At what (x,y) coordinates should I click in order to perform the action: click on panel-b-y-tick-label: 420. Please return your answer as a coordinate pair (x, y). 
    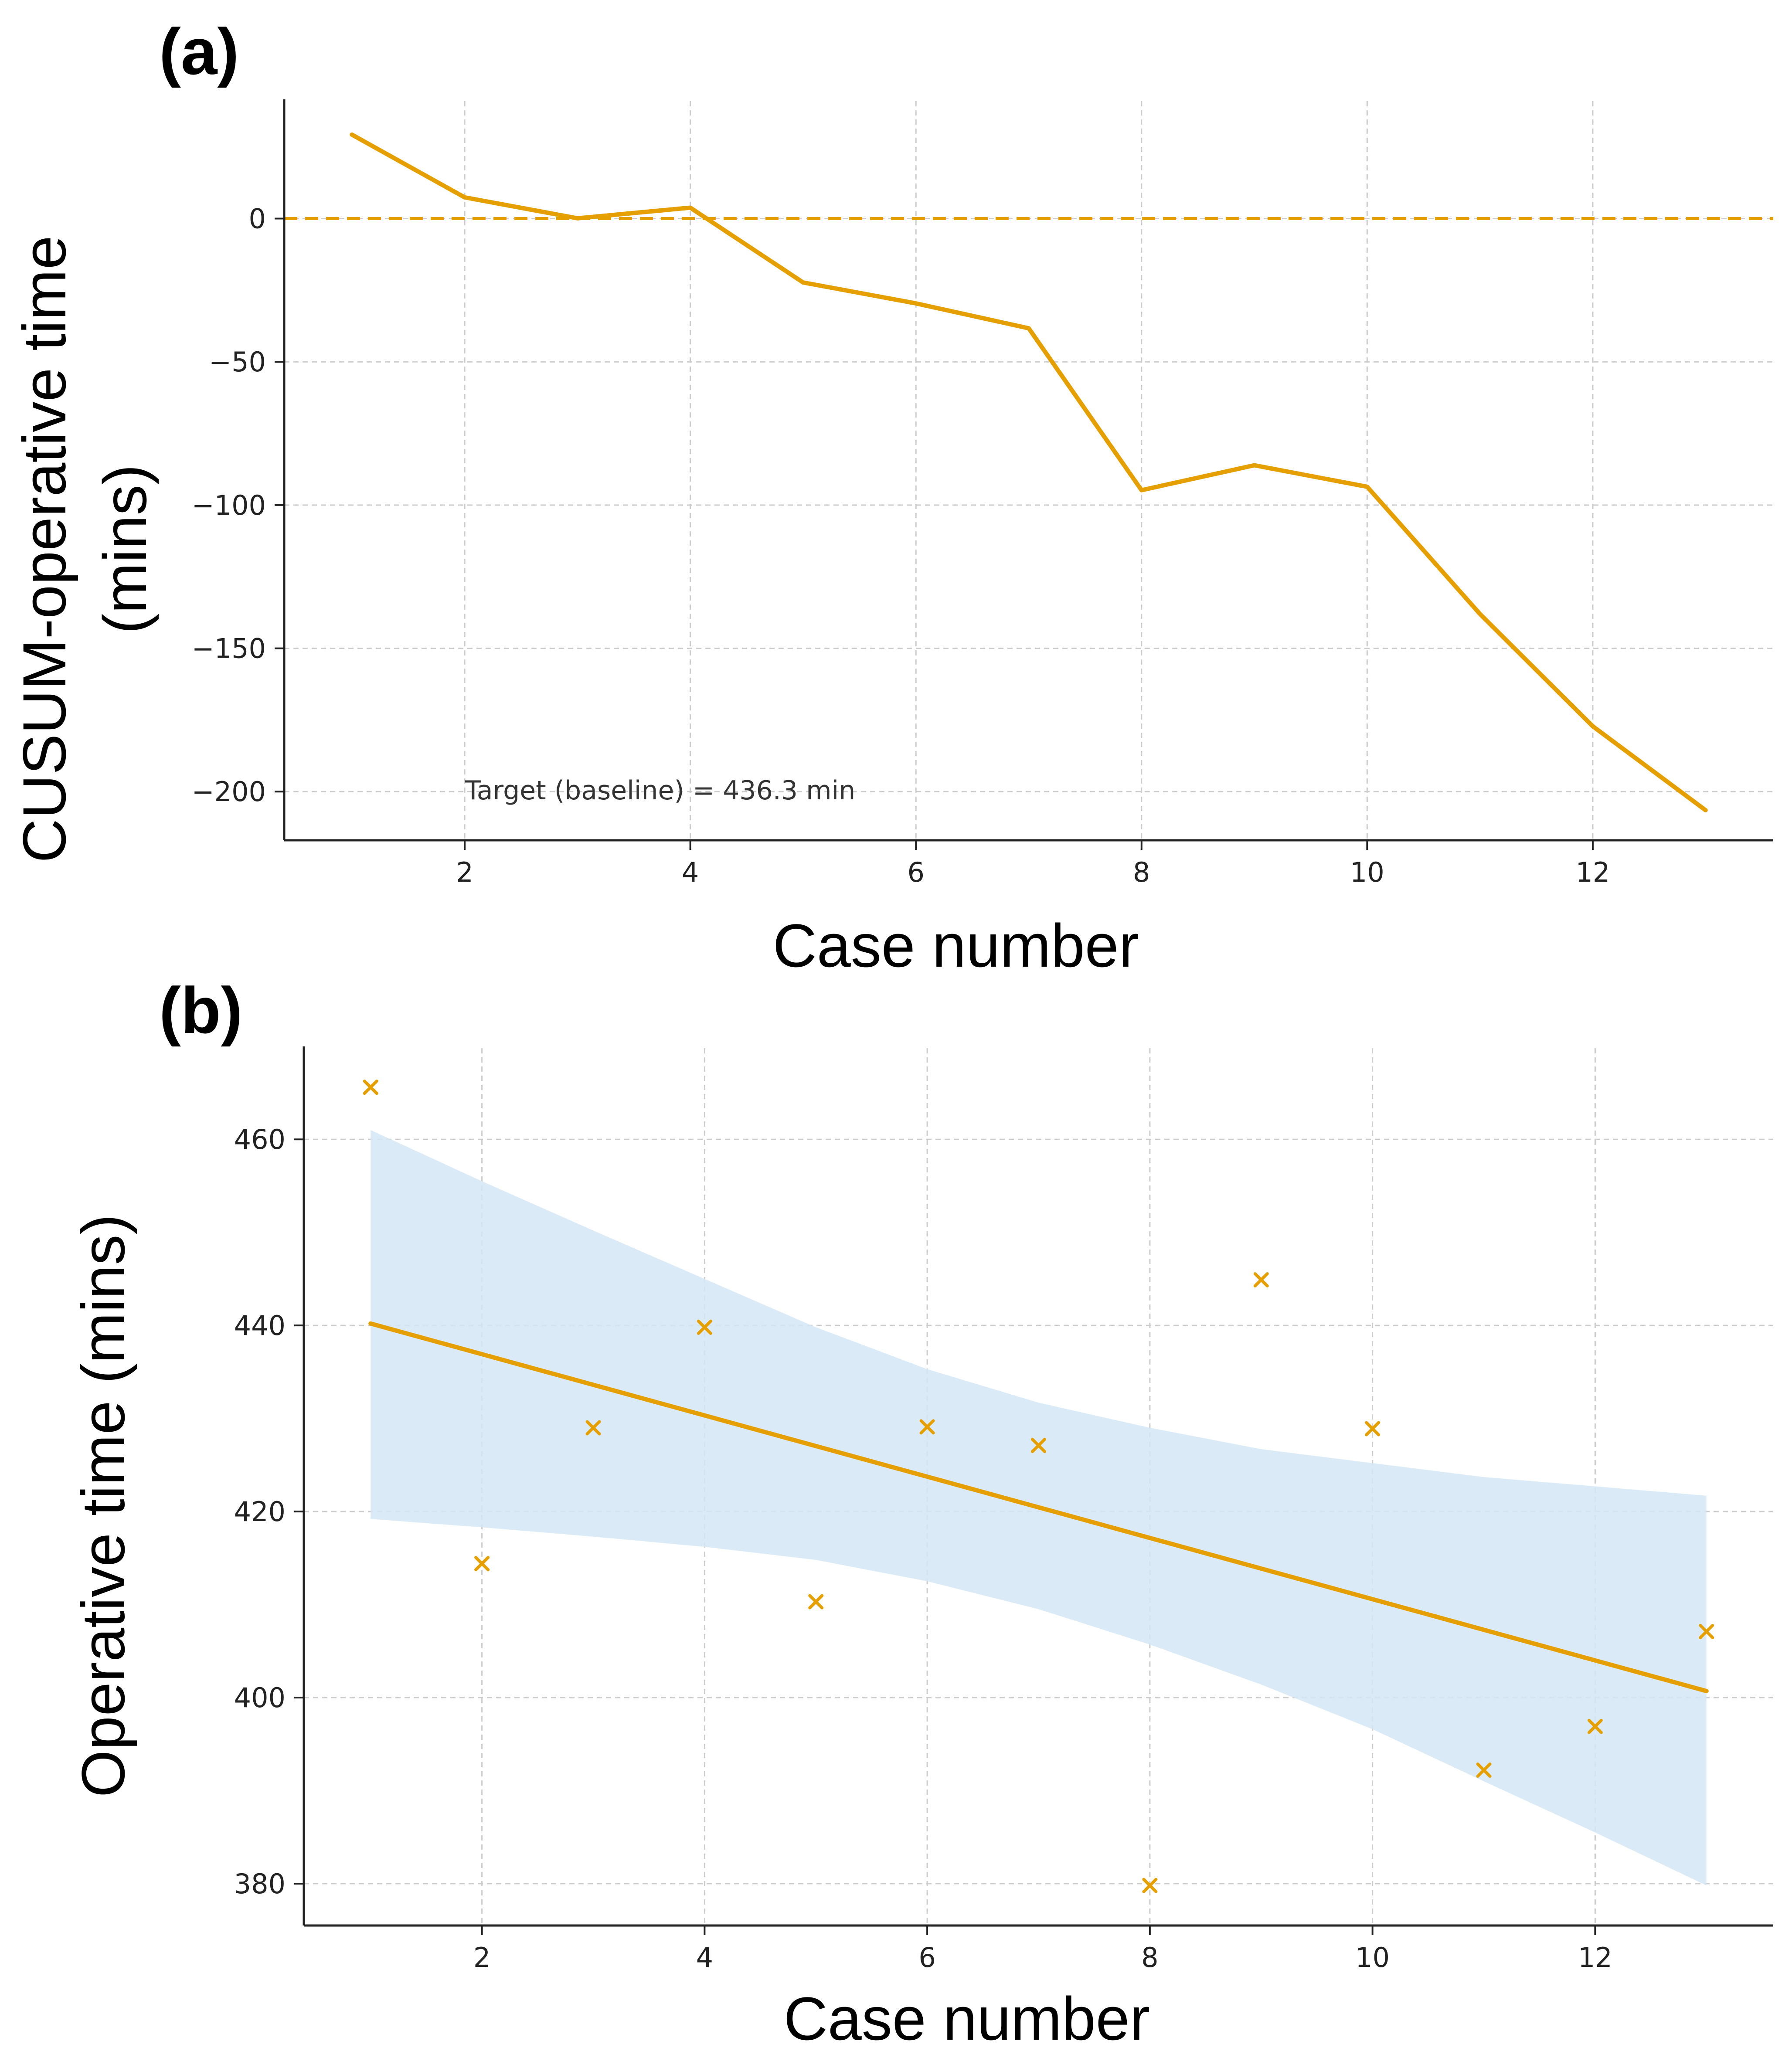
    Looking at the image, I should click on (260, 1512).